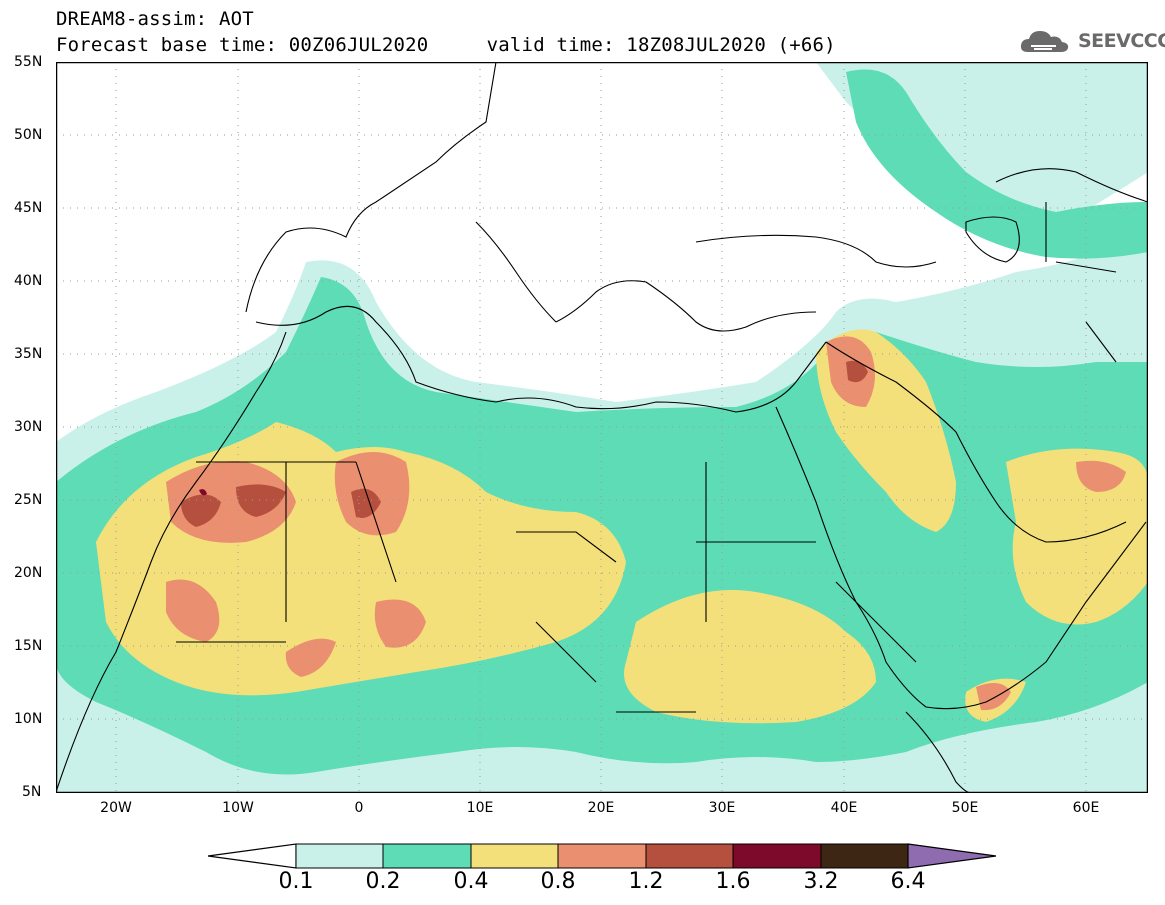 The image size is (1165, 905). What do you see at coordinates (383, 881) in the screenshot?
I see `colorbar-label: 0.2` at bounding box center [383, 881].